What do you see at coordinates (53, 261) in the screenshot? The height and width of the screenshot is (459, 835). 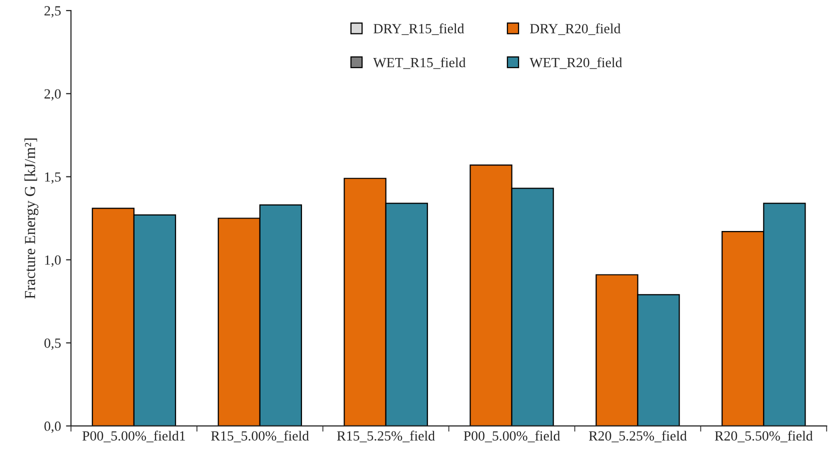 I see `y-tick-label: 1,0` at bounding box center [53, 261].